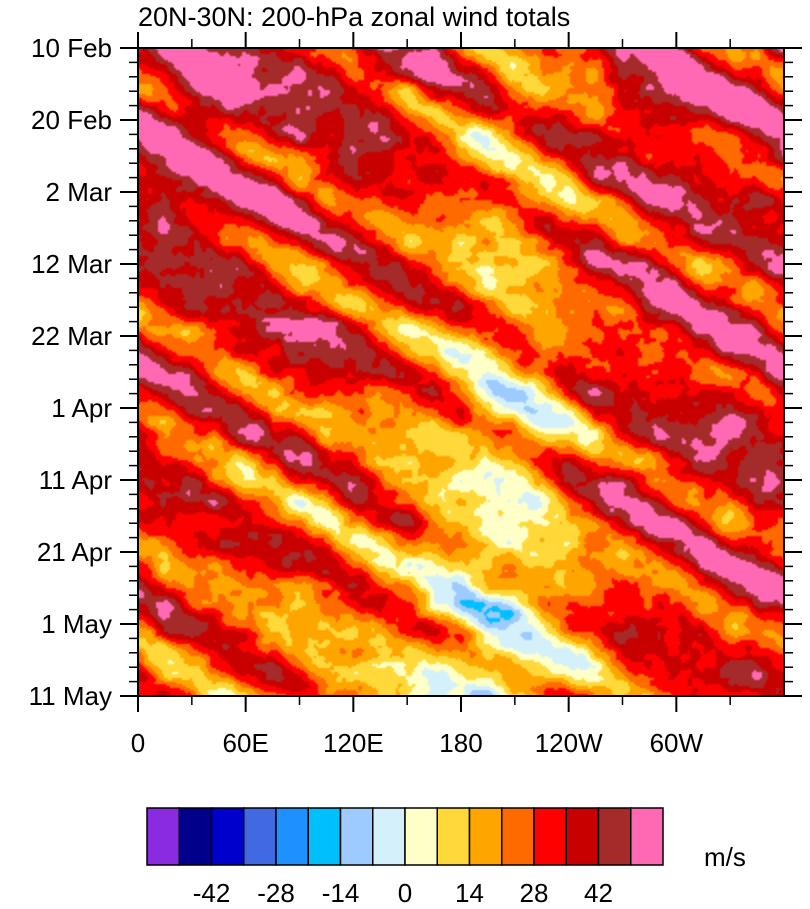 The width and height of the screenshot is (810, 909). I want to click on colorbar: -42 -28 -14 0 14 28 42, so click(405, 857).